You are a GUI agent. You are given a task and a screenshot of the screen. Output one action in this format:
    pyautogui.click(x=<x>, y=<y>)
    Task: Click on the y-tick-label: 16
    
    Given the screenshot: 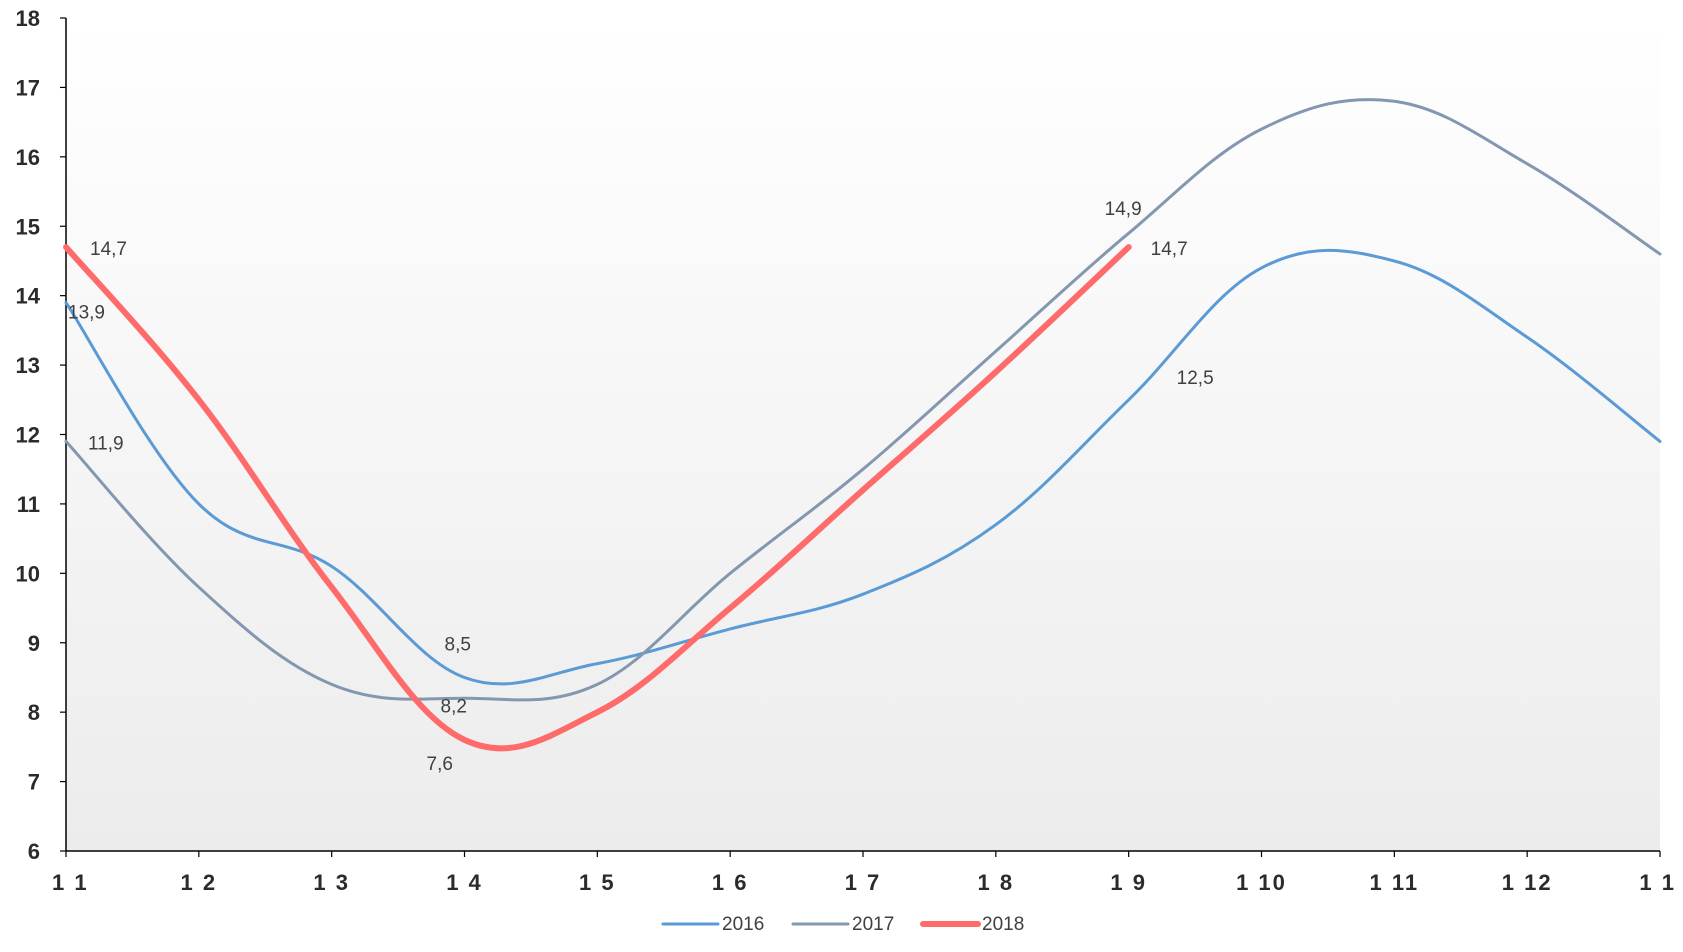 What is the action you would take?
    pyautogui.click(x=28, y=157)
    